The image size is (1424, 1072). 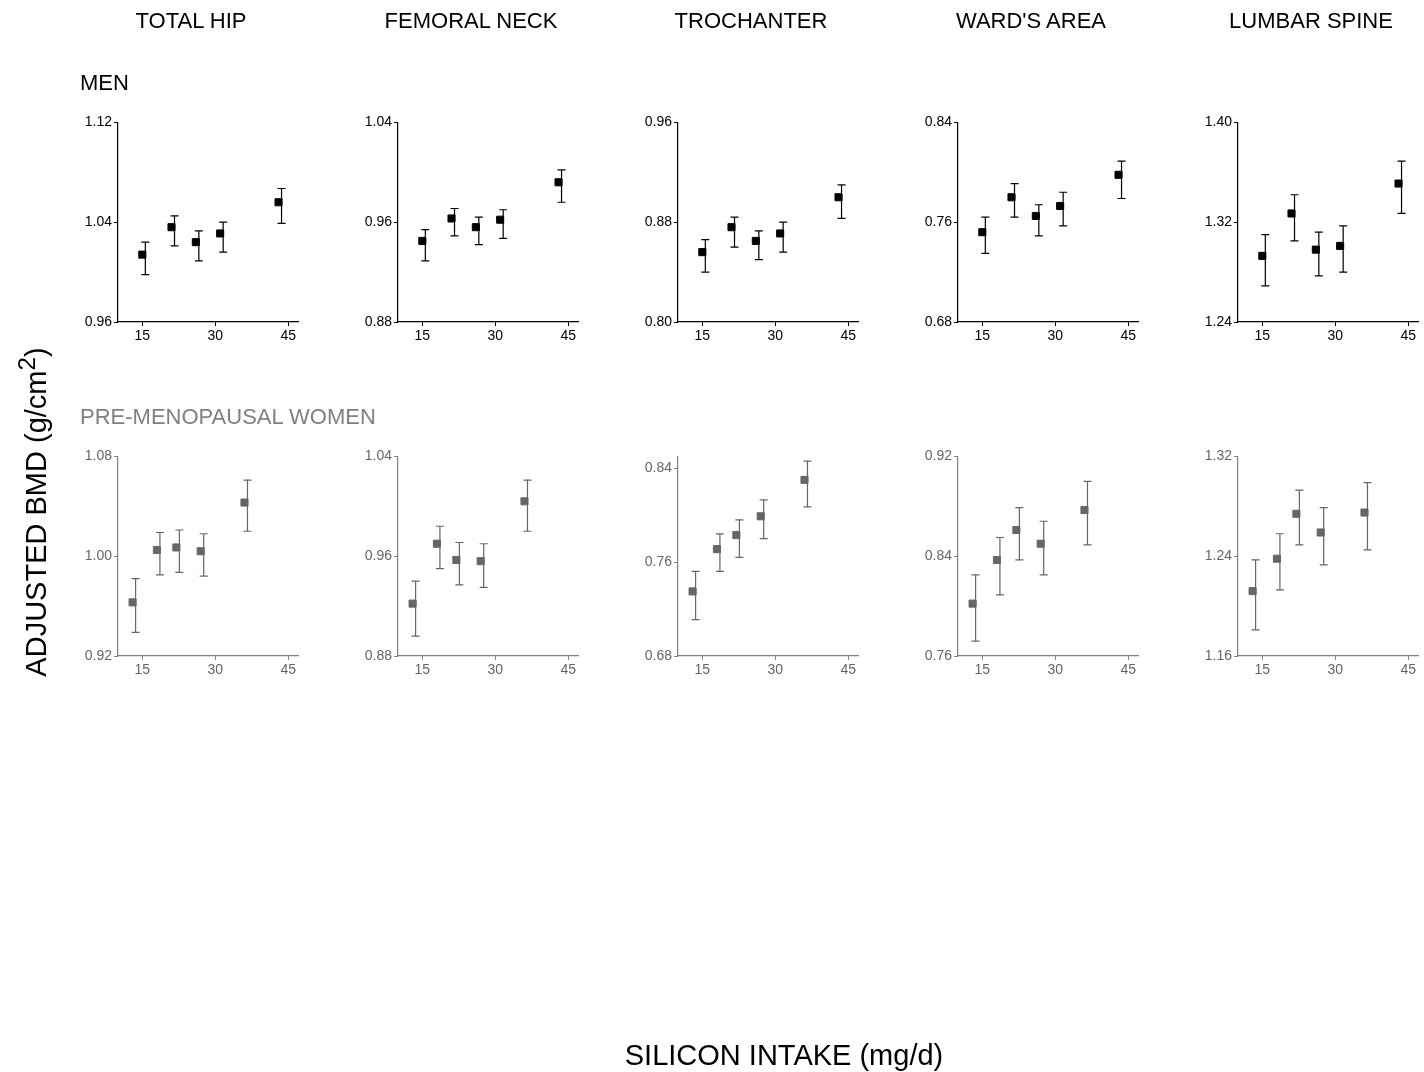 What do you see at coordinates (1031, 21) in the screenshot?
I see `chart-title: WARD'S AREA` at bounding box center [1031, 21].